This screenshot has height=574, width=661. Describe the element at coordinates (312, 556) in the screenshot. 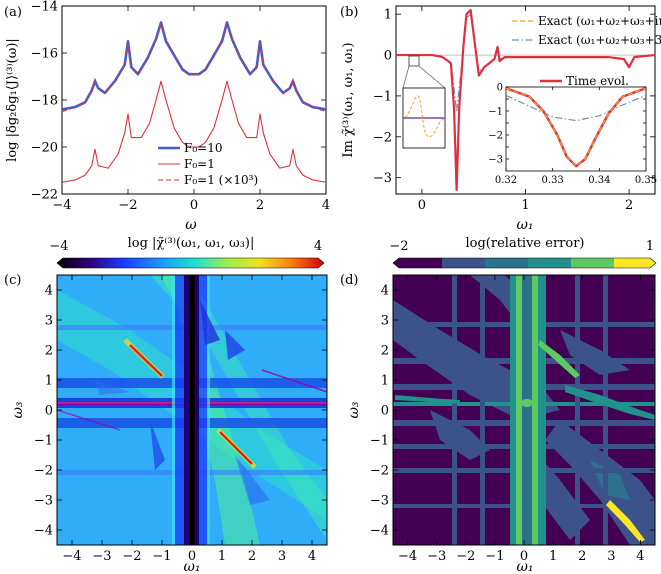

I see `panel-c-xtick-label: 4` at that location.